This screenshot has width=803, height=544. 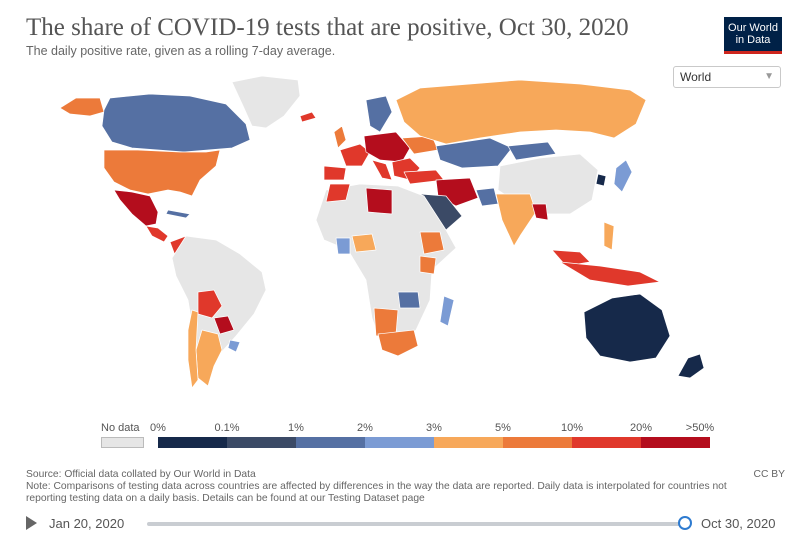 What do you see at coordinates (487, 197) in the screenshot?
I see `country-pakistan` at bounding box center [487, 197].